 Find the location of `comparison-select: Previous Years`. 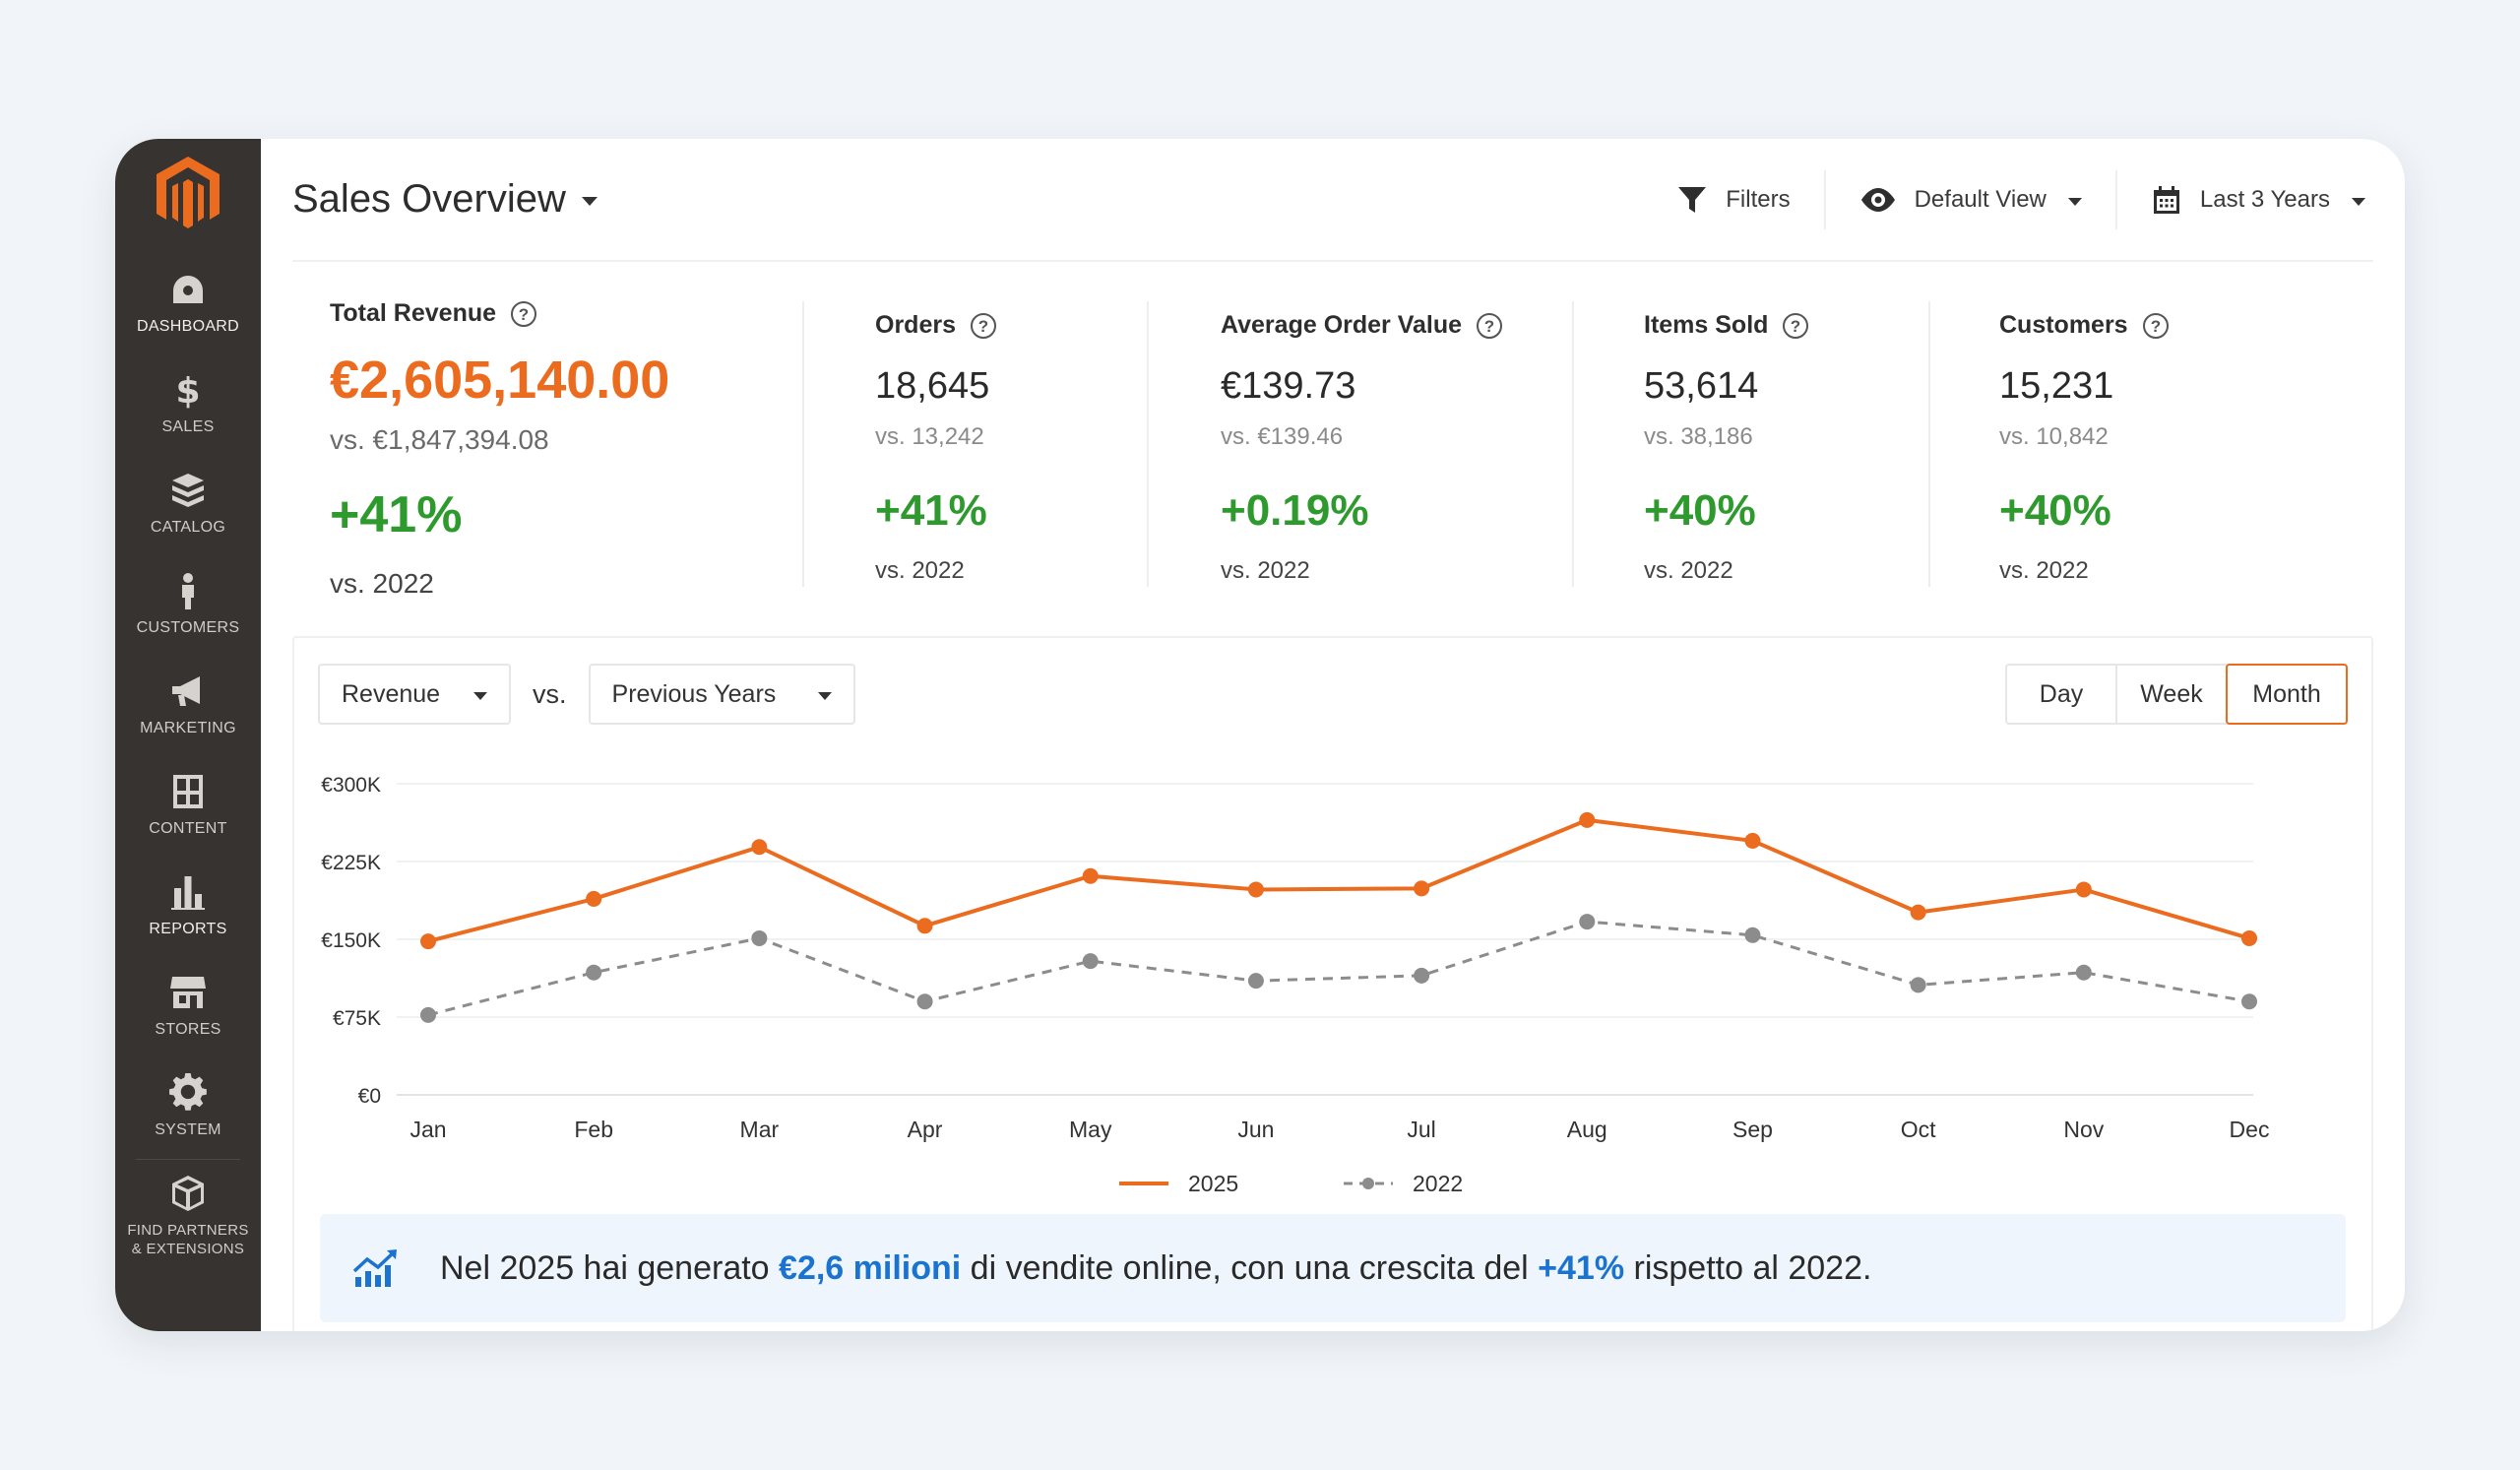

comparison-select: Previous Years is located at coordinates (721, 694).